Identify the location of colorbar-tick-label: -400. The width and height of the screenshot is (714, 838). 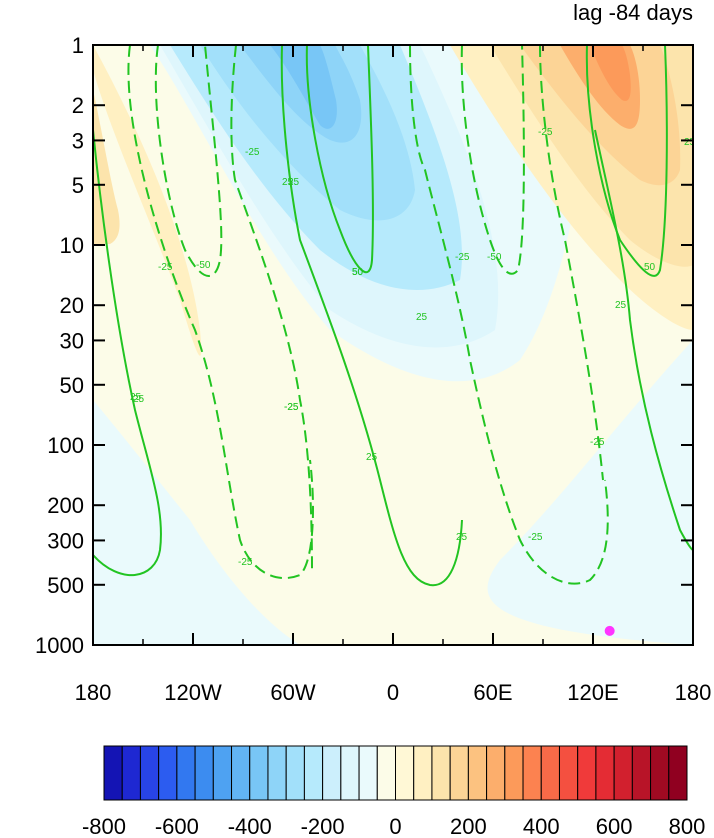
(250, 826).